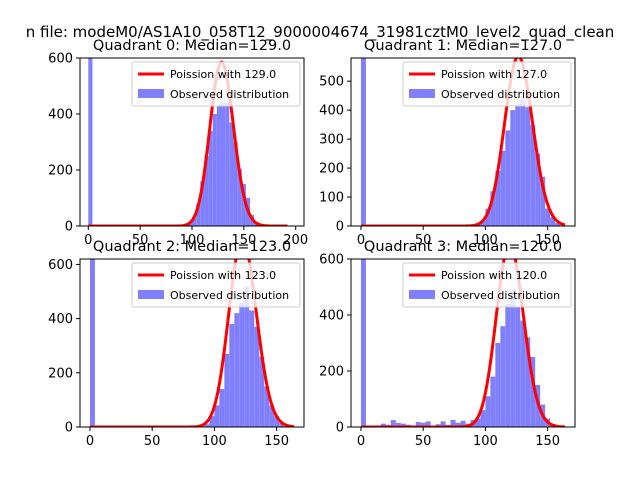  What do you see at coordinates (463, 46) in the screenshot?
I see `subplot-title: Quadrant 1: Median=127.0` at bounding box center [463, 46].